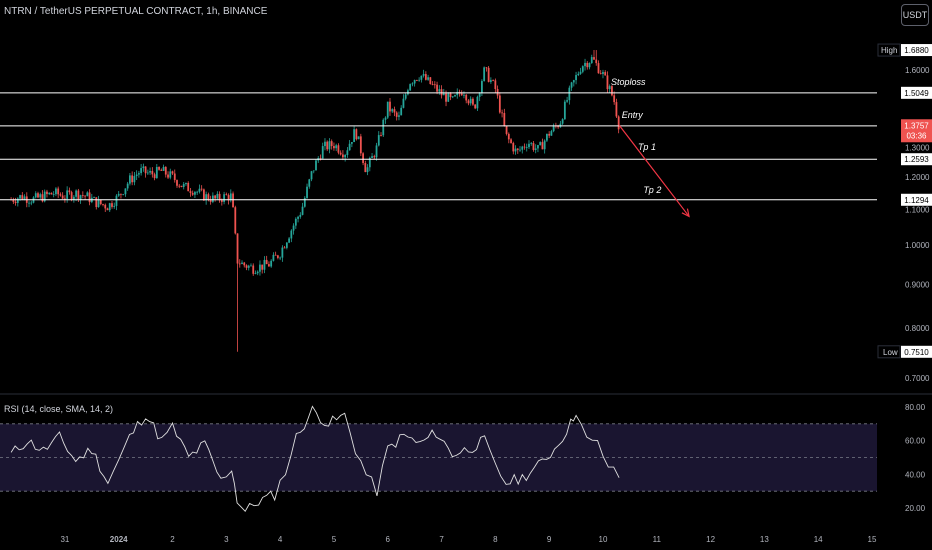  Describe the element at coordinates (468, 539) in the screenshot. I see `time-axis: 31 2024 2 3 4 5 6 7 8 9 10 11 12 13 14 15` at that location.